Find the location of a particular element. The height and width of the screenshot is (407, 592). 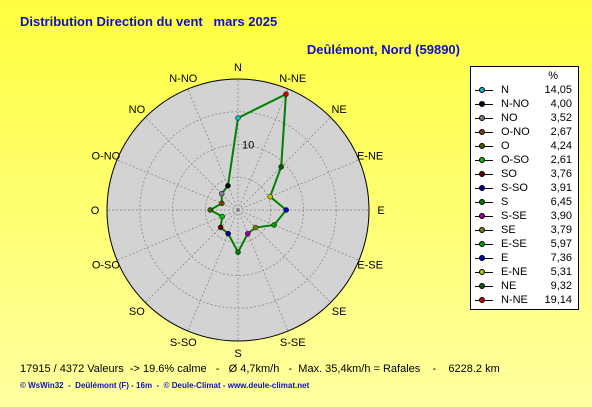

legend-label: N-NE is located at coordinates (514, 300).